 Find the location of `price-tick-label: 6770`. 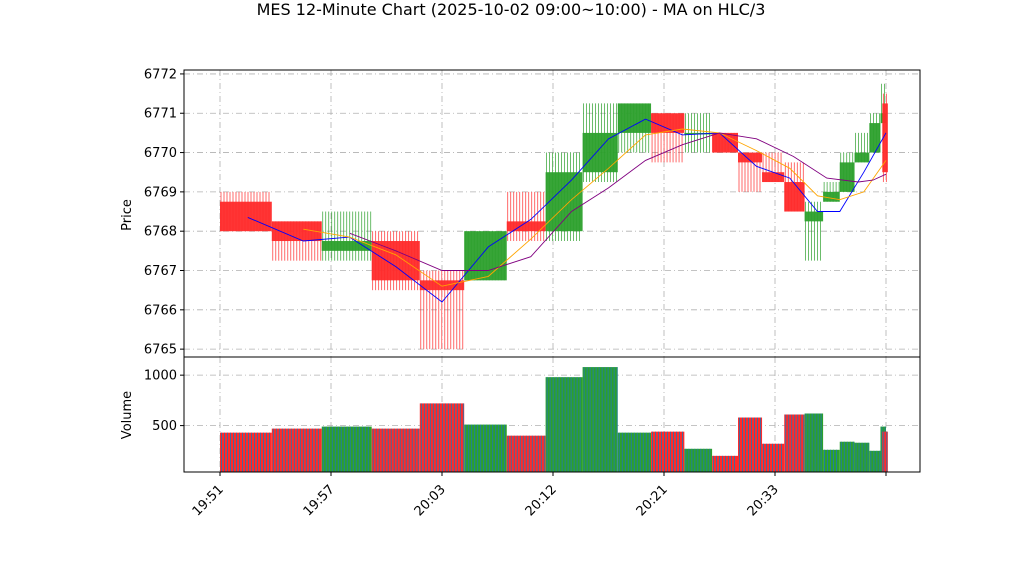

price-tick-label: 6770 is located at coordinates (160, 153).